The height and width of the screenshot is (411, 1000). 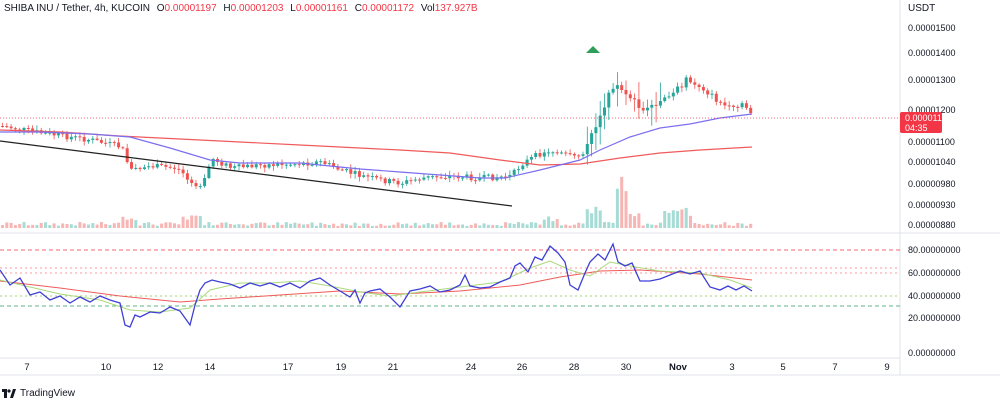 I want to click on price-tick-label: 0.00000980, so click(x=932, y=184).